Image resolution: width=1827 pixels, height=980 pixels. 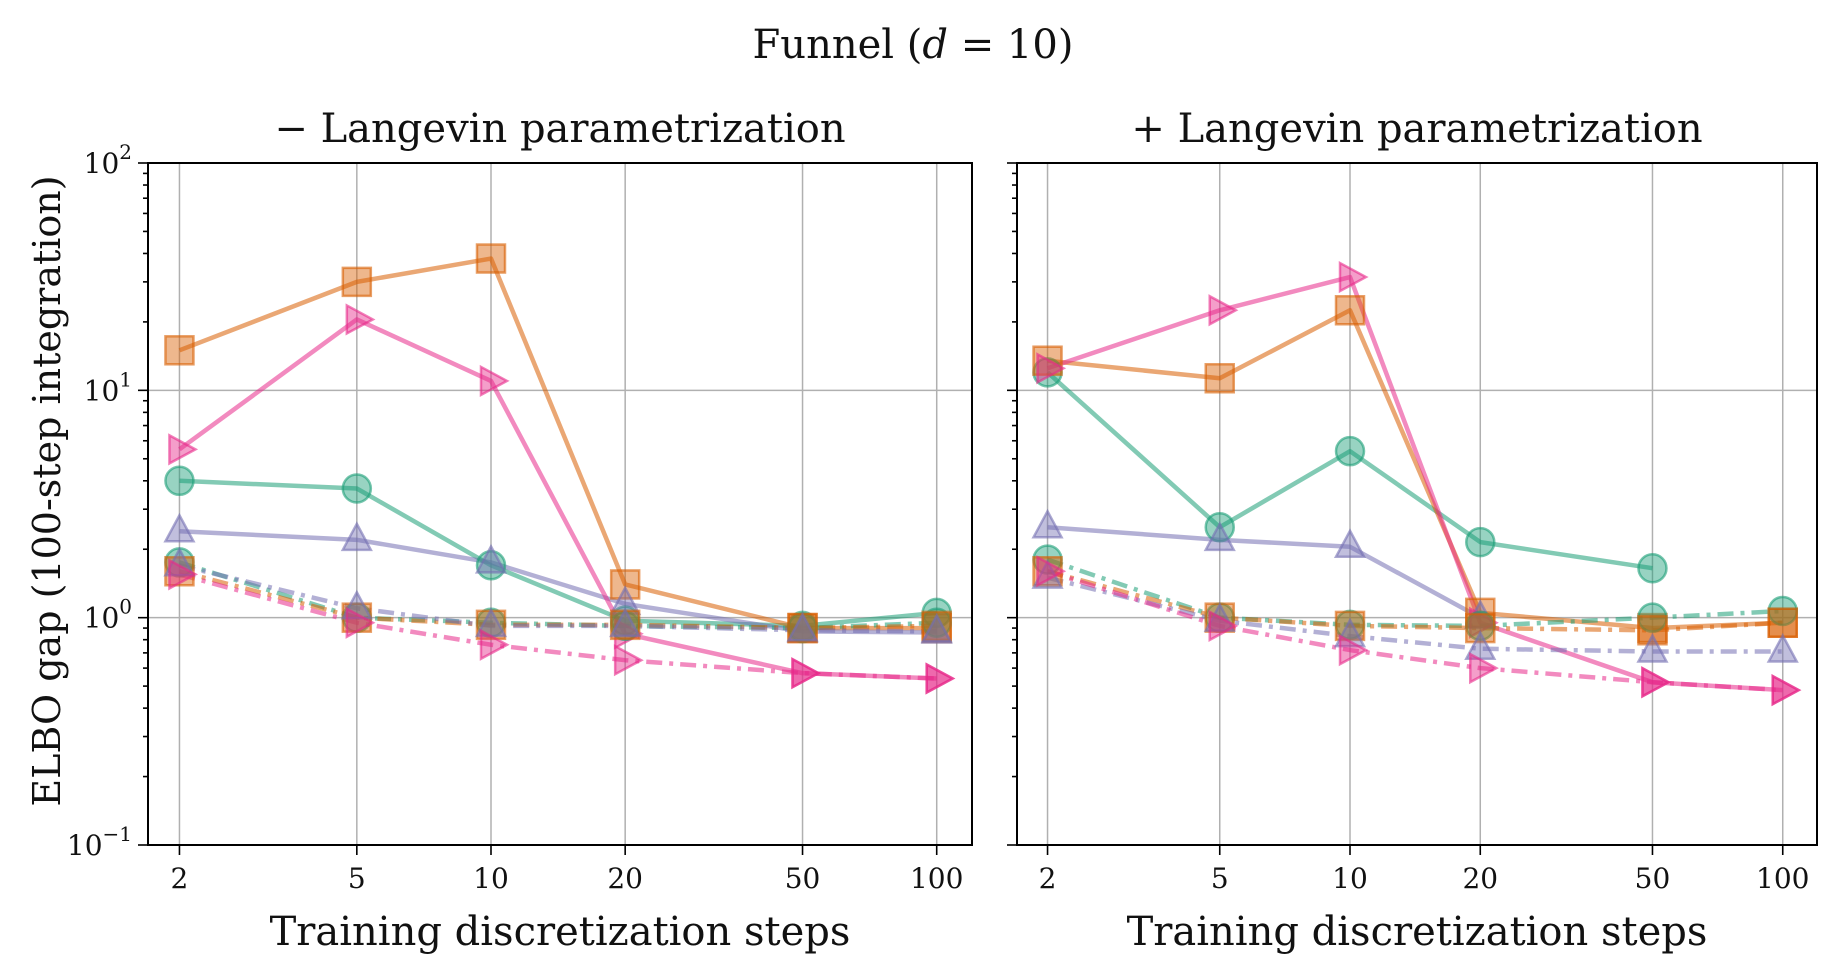 I want to click on left-marker-purple-solid-x2, so click(x=179, y=527).